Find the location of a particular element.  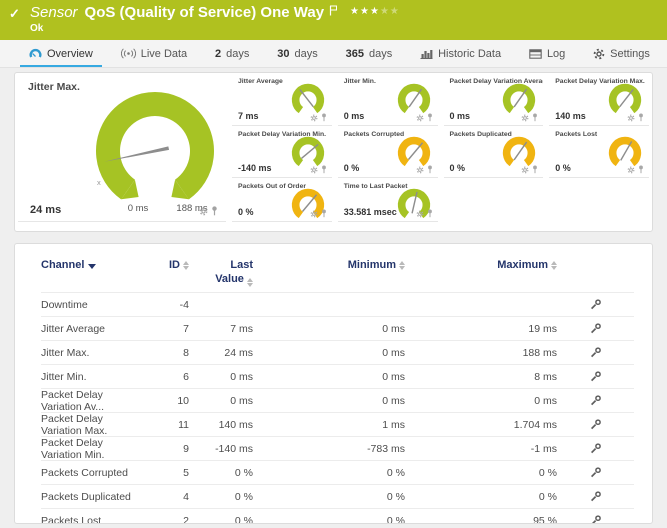

gauge-title: Packets Duplicated is located at coordinates (480, 134).